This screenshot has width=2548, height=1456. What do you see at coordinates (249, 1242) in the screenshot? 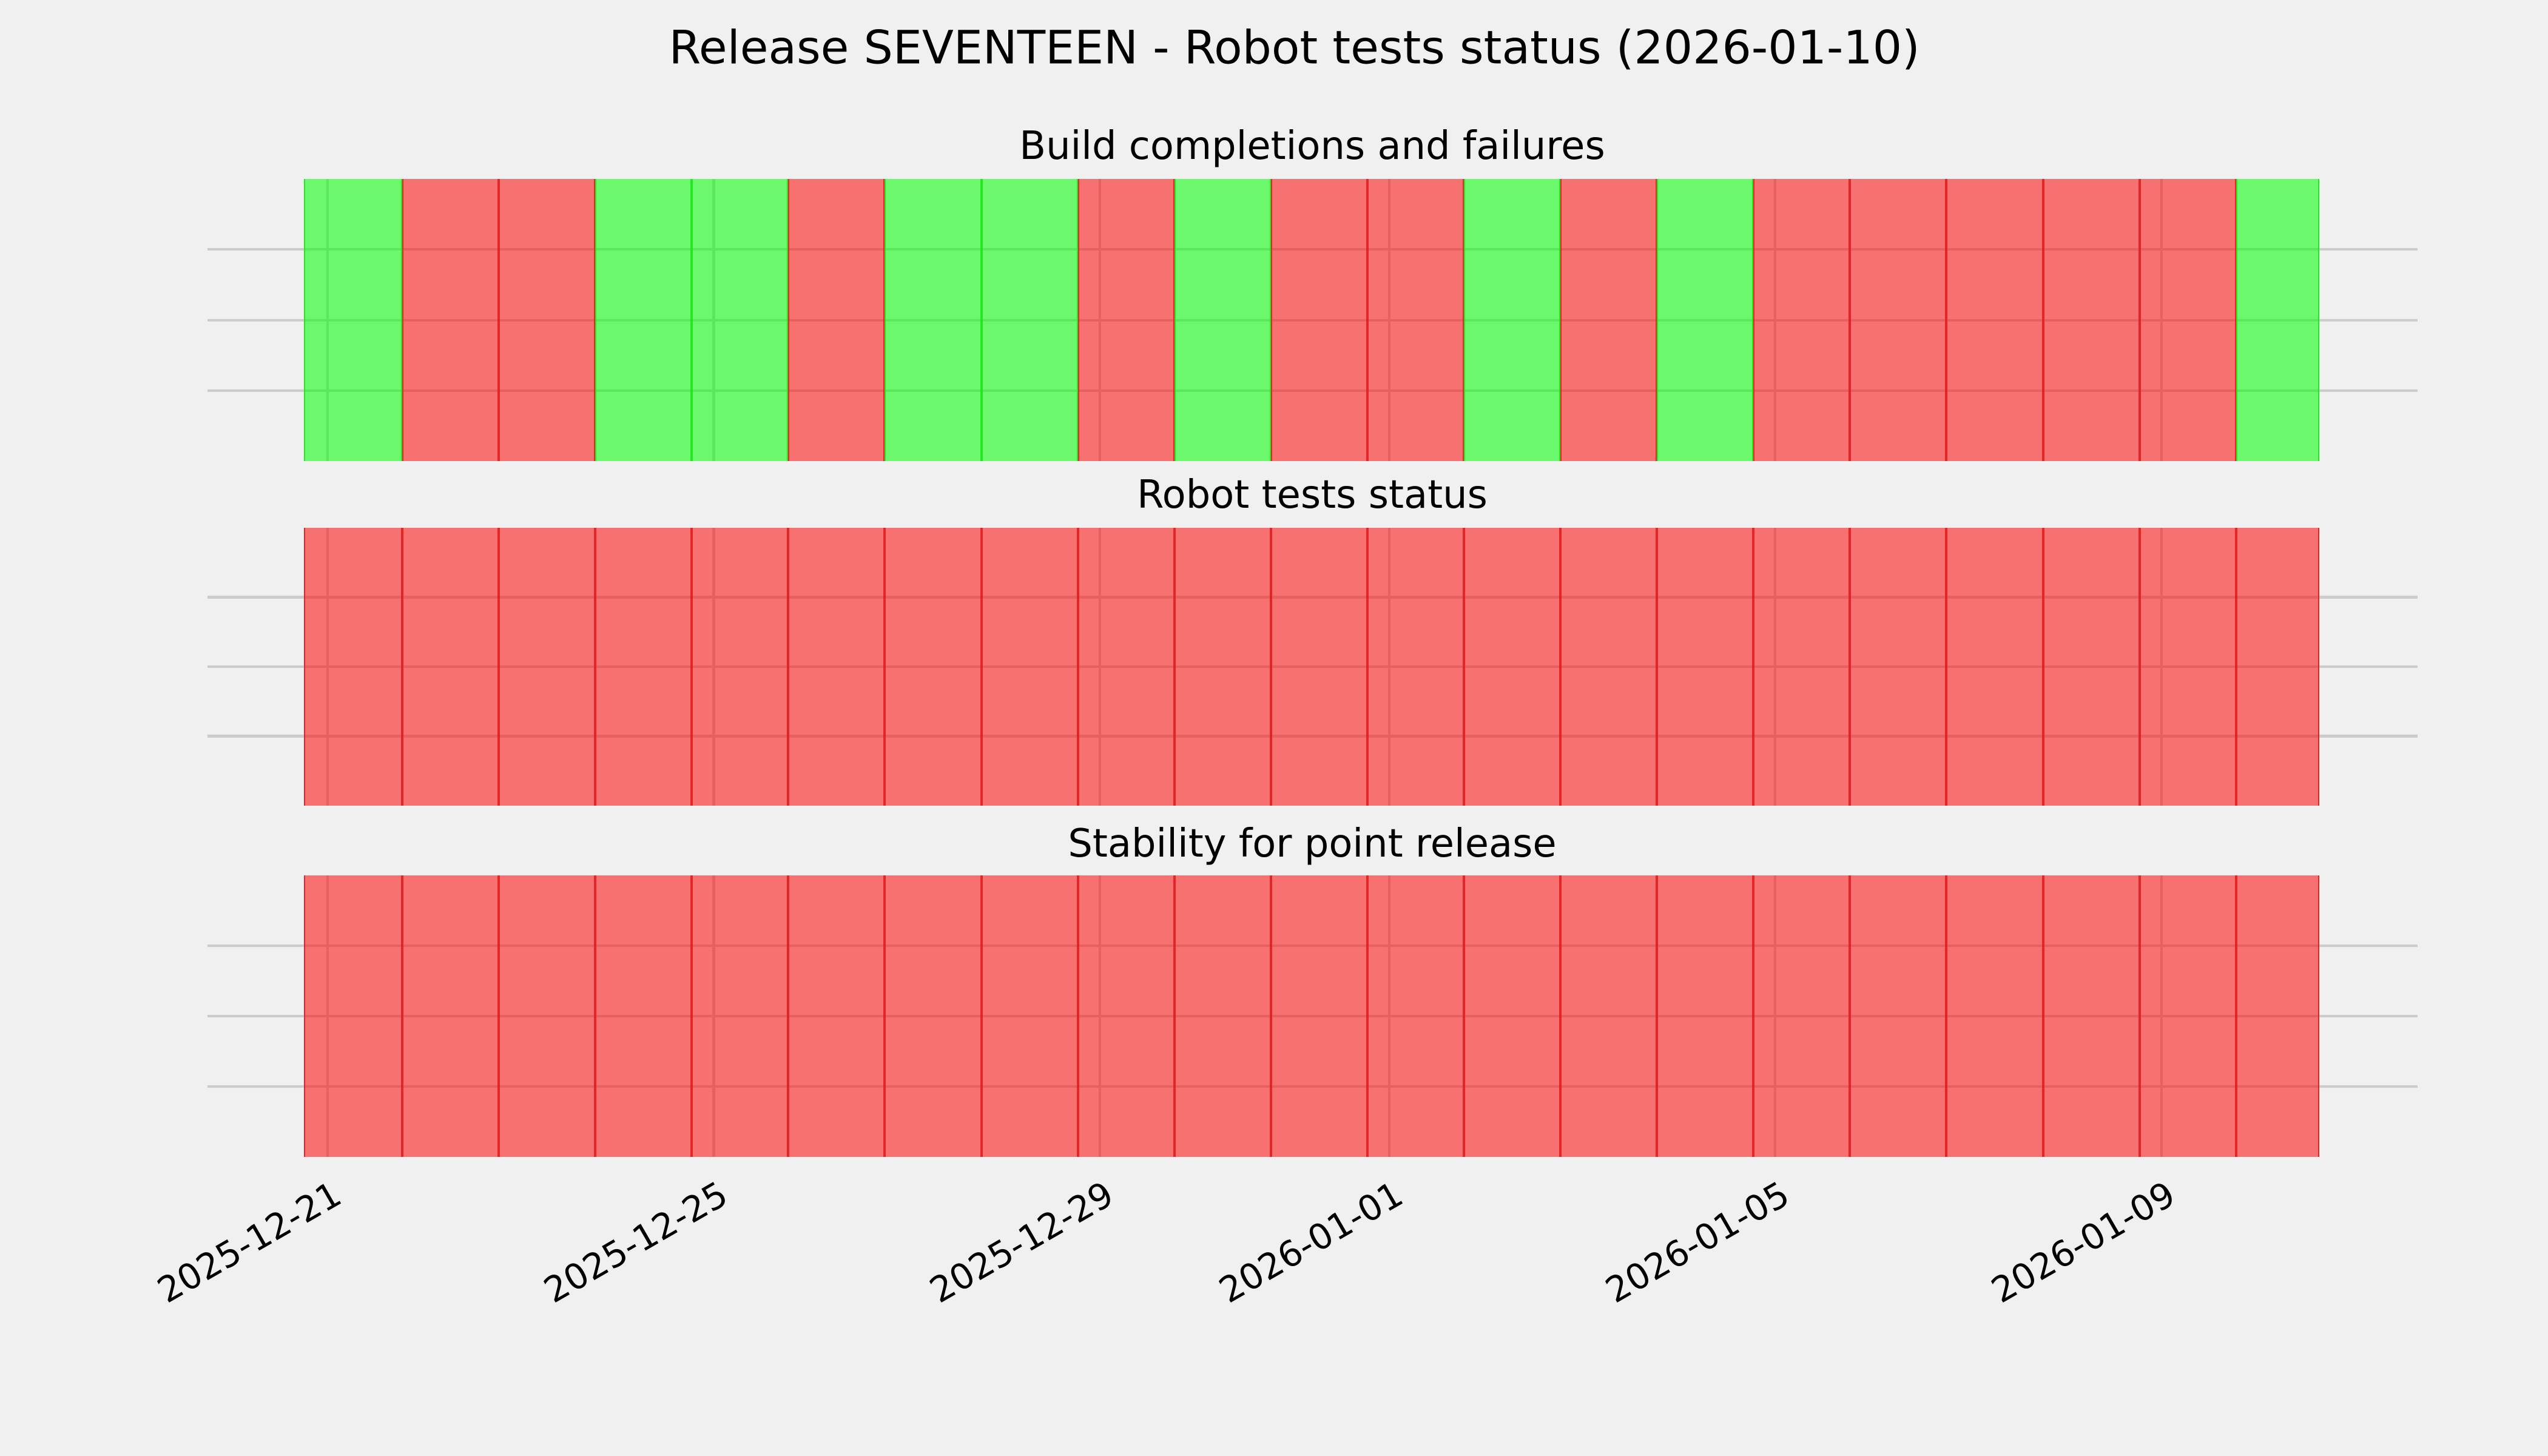
I see `x-tick-label: 2025-12-21` at bounding box center [249, 1242].